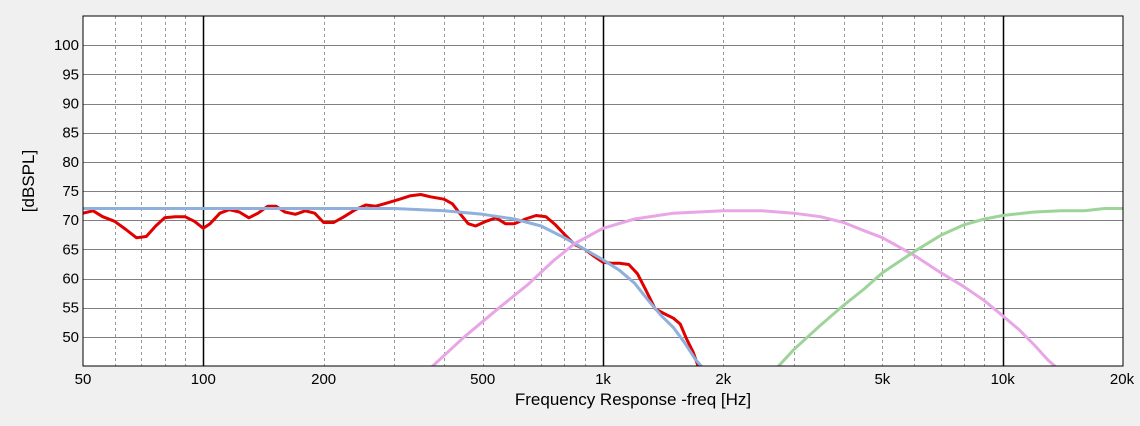  I want to click on x-tick-label: 100, so click(203, 379).